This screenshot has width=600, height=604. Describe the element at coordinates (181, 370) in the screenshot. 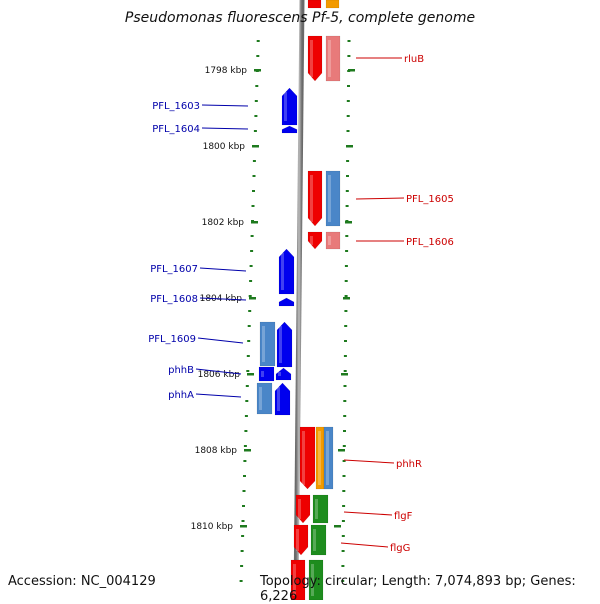

I see `gene-label-left: phhB` at that location.